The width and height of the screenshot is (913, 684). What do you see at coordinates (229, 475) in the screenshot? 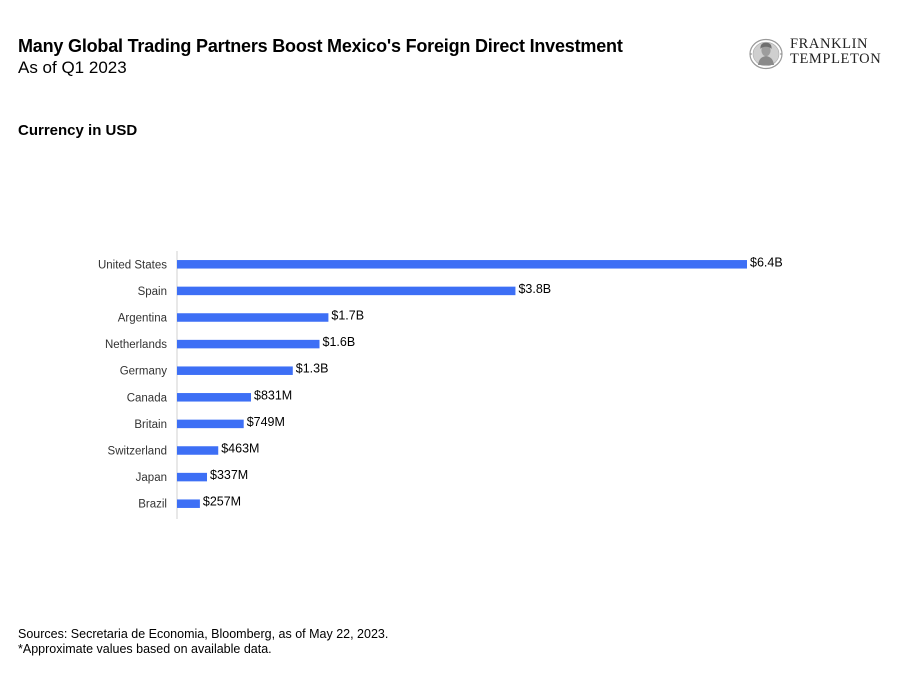
I see `data-label: $337M` at bounding box center [229, 475].